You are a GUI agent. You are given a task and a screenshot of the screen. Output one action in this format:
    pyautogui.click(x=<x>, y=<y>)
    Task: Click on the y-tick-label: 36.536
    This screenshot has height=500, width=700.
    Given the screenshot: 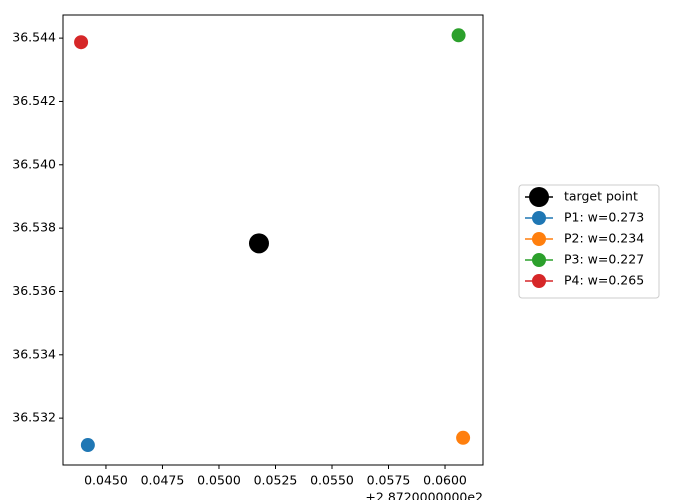 What is the action you would take?
    pyautogui.click(x=34, y=290)
    